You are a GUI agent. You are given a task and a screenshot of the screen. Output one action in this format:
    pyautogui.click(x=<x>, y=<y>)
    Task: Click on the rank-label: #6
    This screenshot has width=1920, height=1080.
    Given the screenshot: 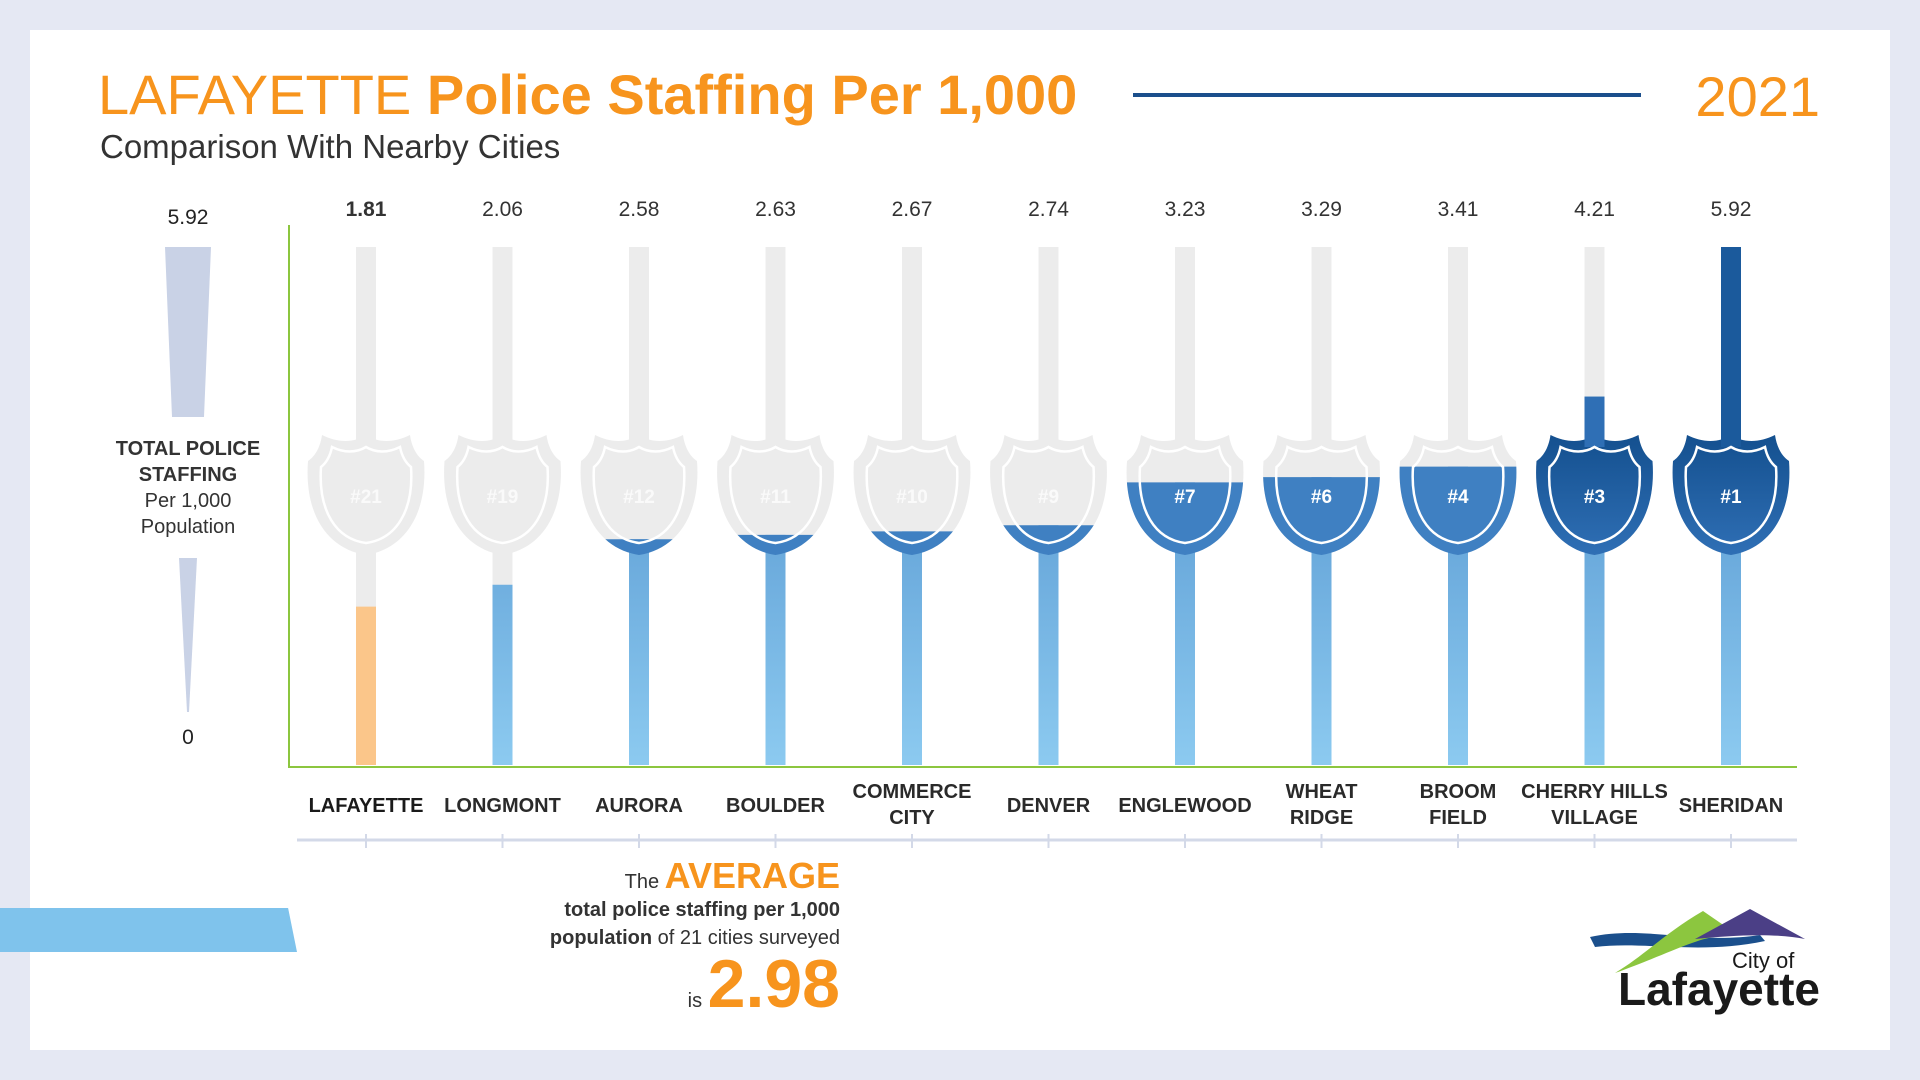 What is the action you would take?
    pyautogui.click(x=1321, y=497)
    